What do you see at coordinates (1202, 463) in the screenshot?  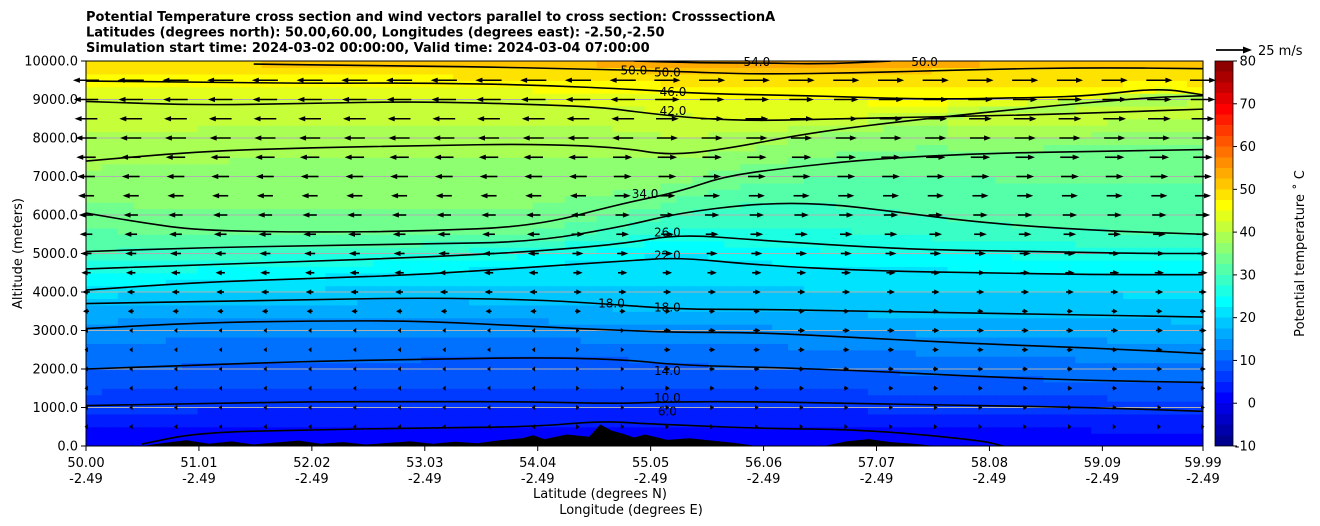 I see `x-tick-label-lat: 59.99` at bounding box center [1202, 463].